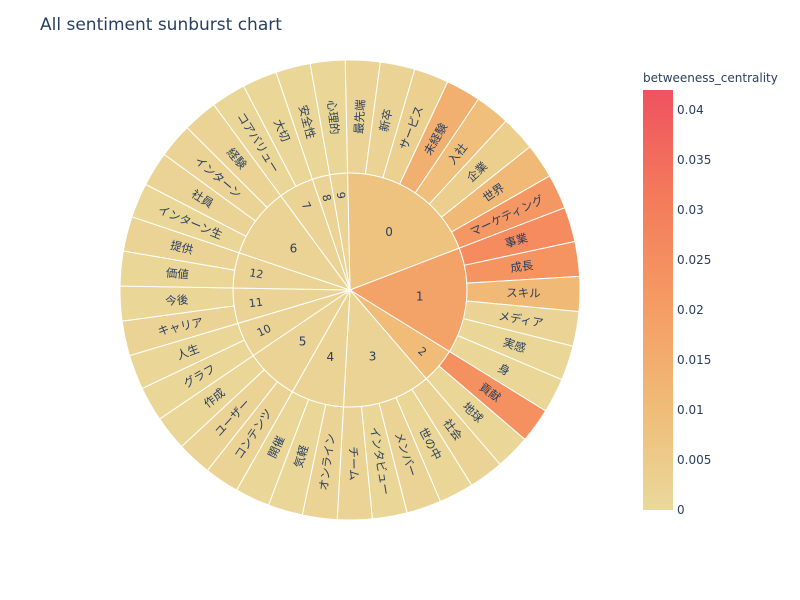 This screenshot has width=800, height=600. Describe the element at coordinates (690, 410) in the screenshot. I see `colorbar-tick-label: 0.01` at that location.